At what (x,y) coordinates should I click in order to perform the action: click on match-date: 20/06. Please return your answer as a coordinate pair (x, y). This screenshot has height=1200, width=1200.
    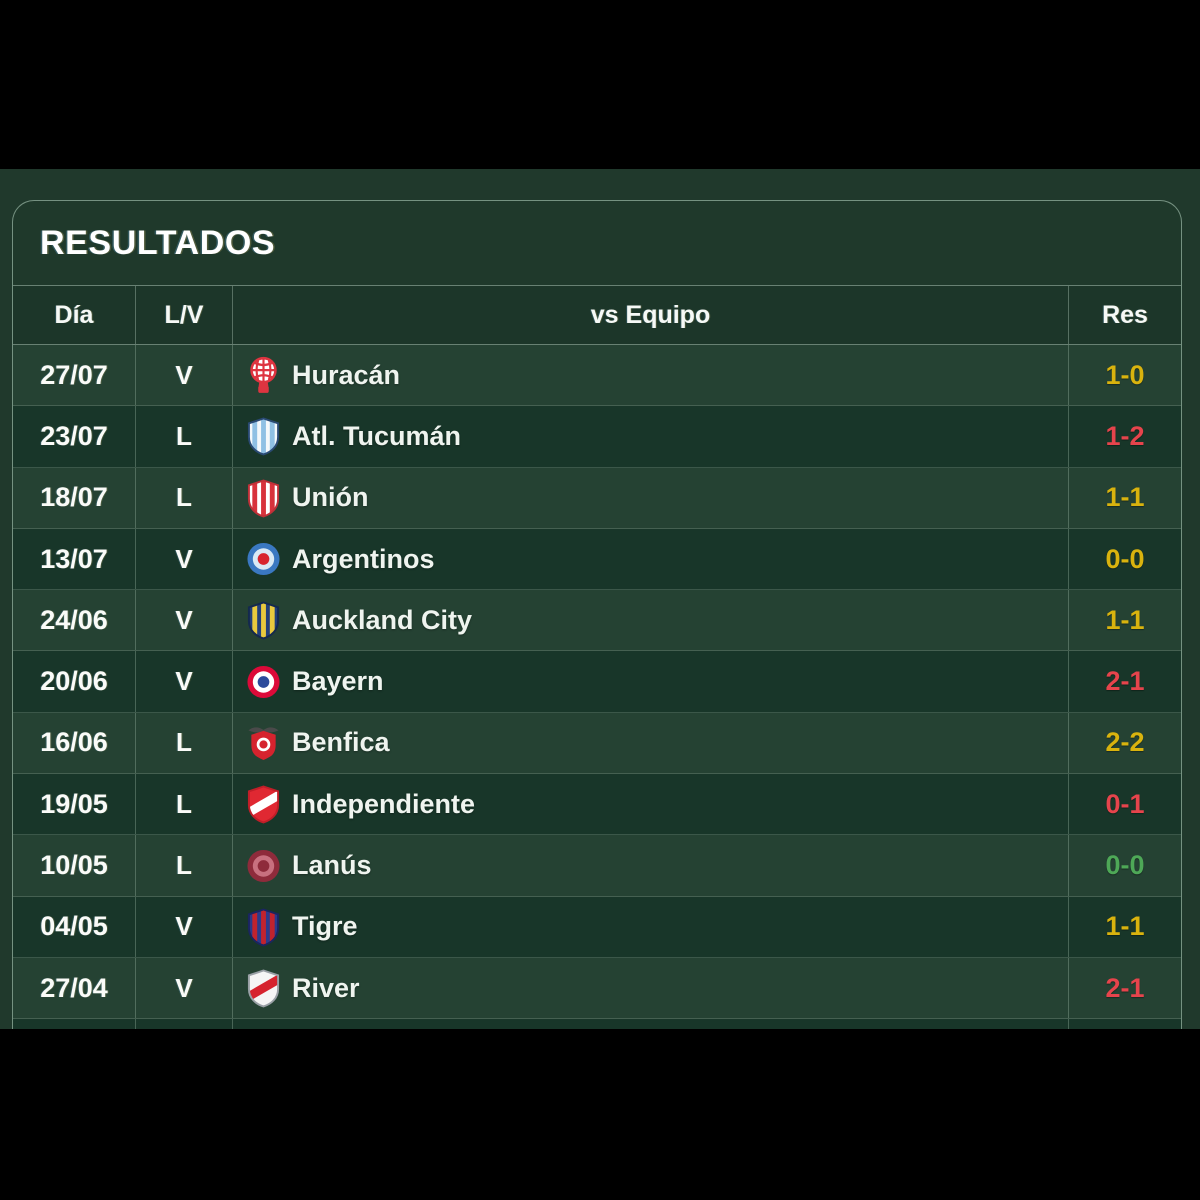
    Looking at the image, I should click on (74, 681).